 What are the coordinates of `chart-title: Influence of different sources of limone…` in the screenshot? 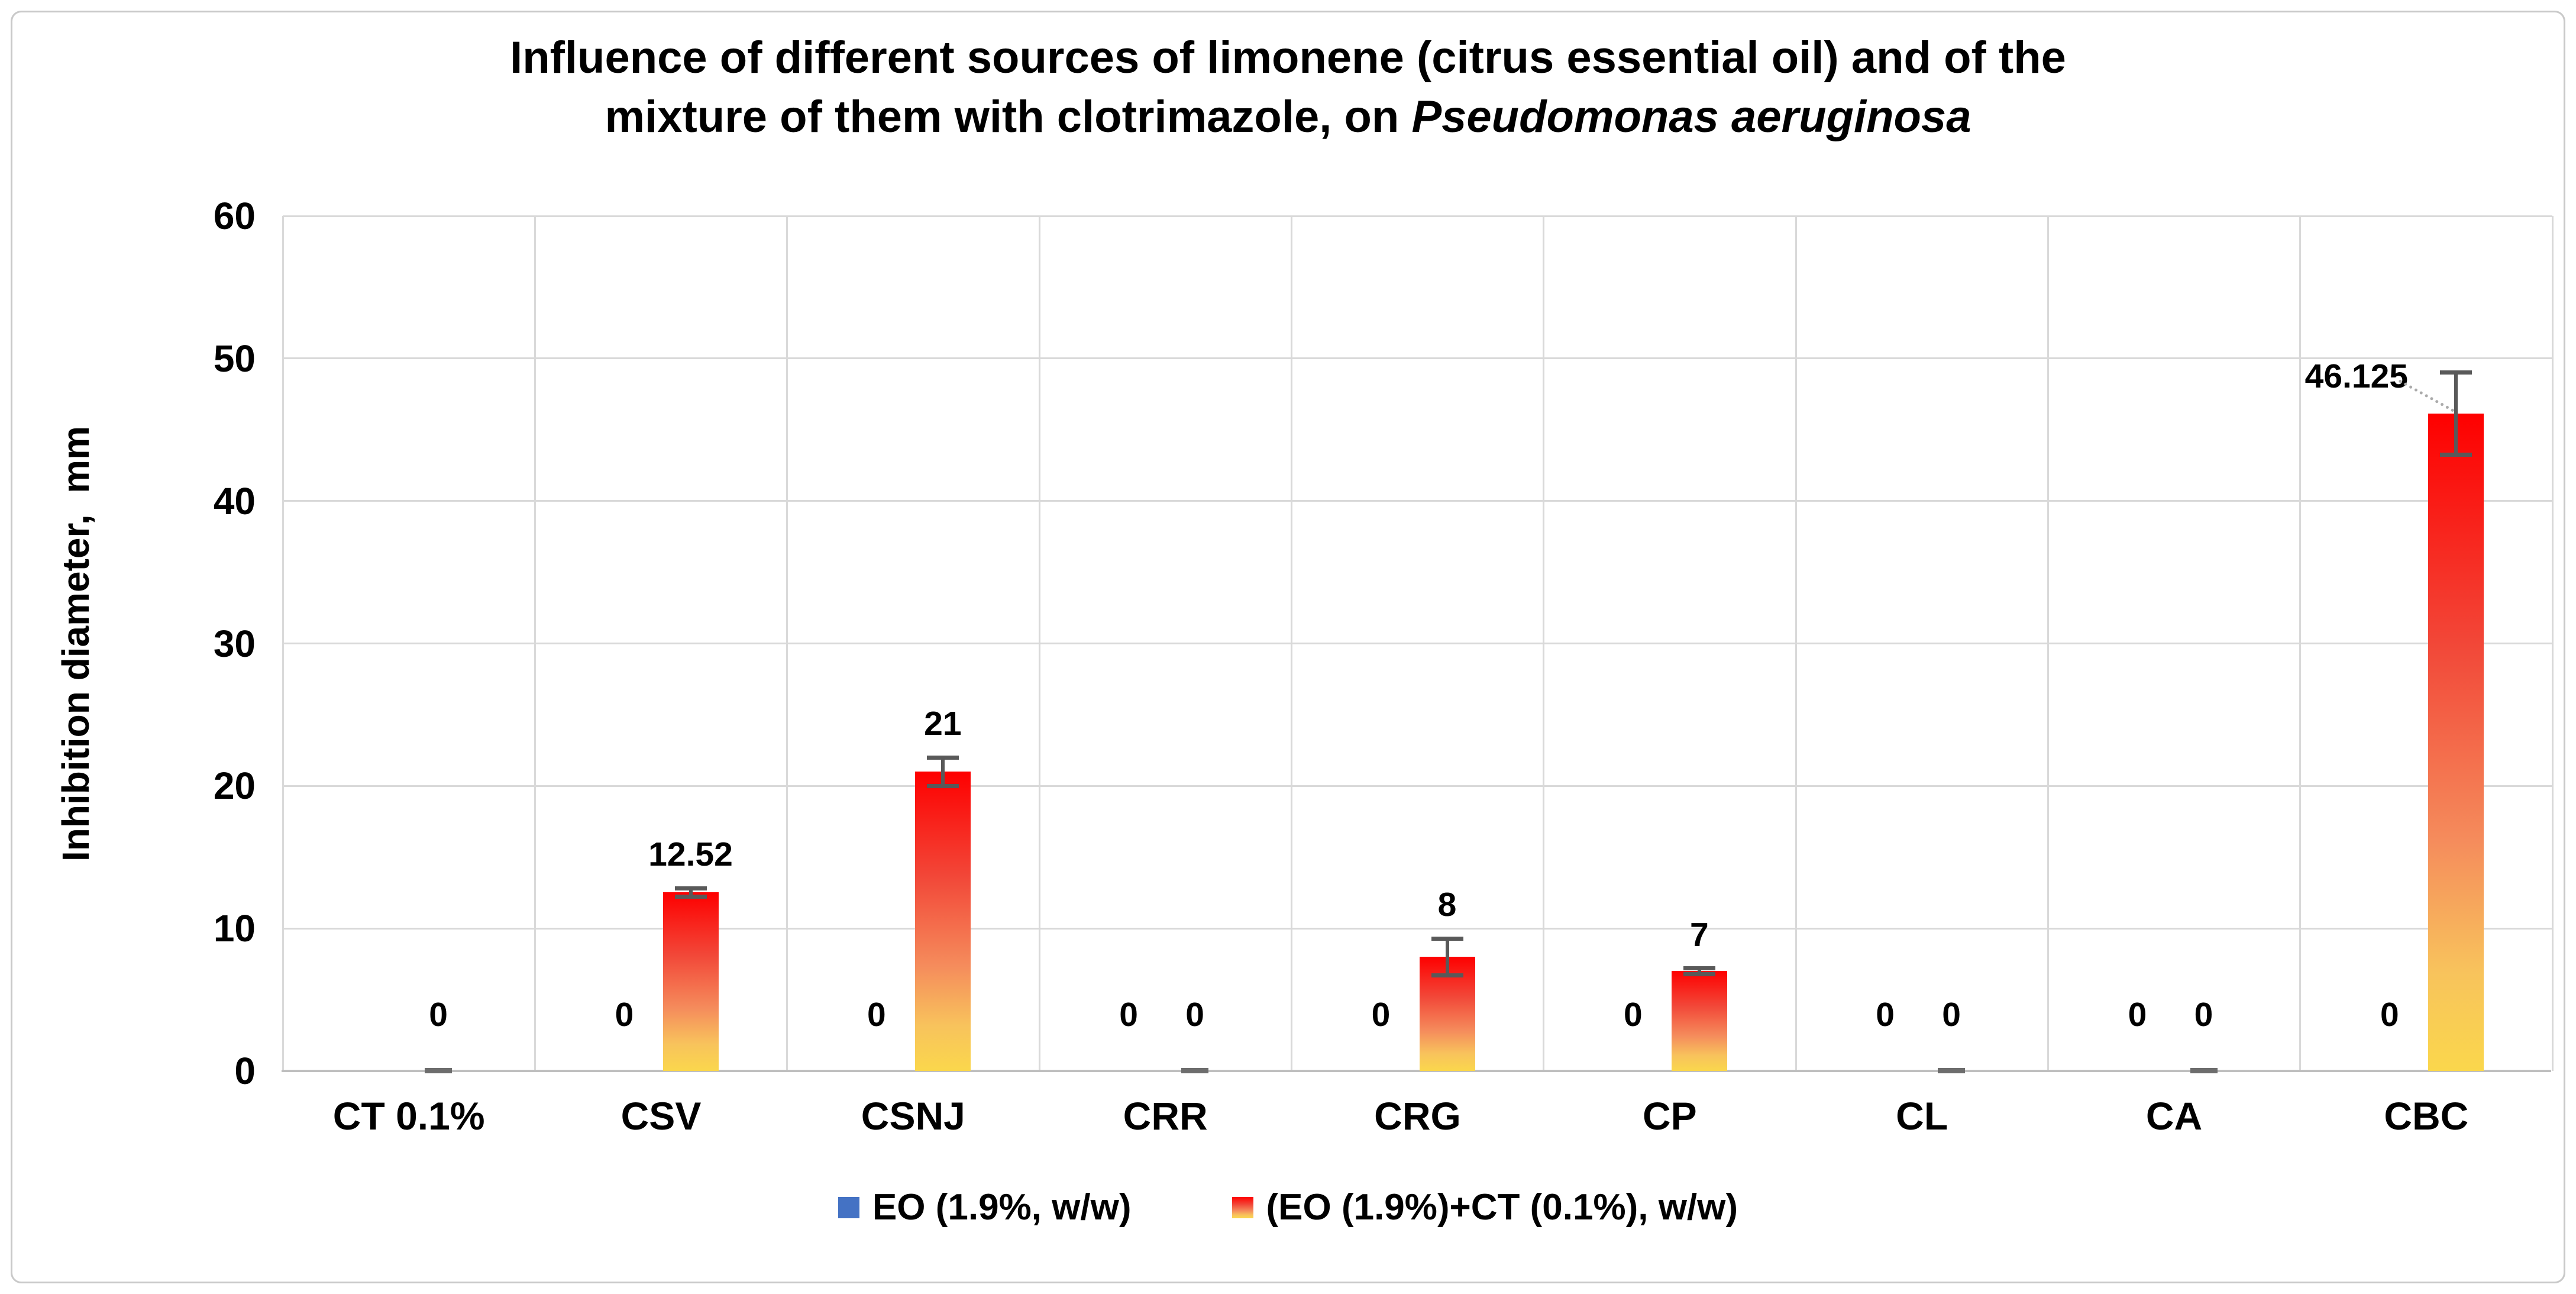 It's located at (1288, 87).